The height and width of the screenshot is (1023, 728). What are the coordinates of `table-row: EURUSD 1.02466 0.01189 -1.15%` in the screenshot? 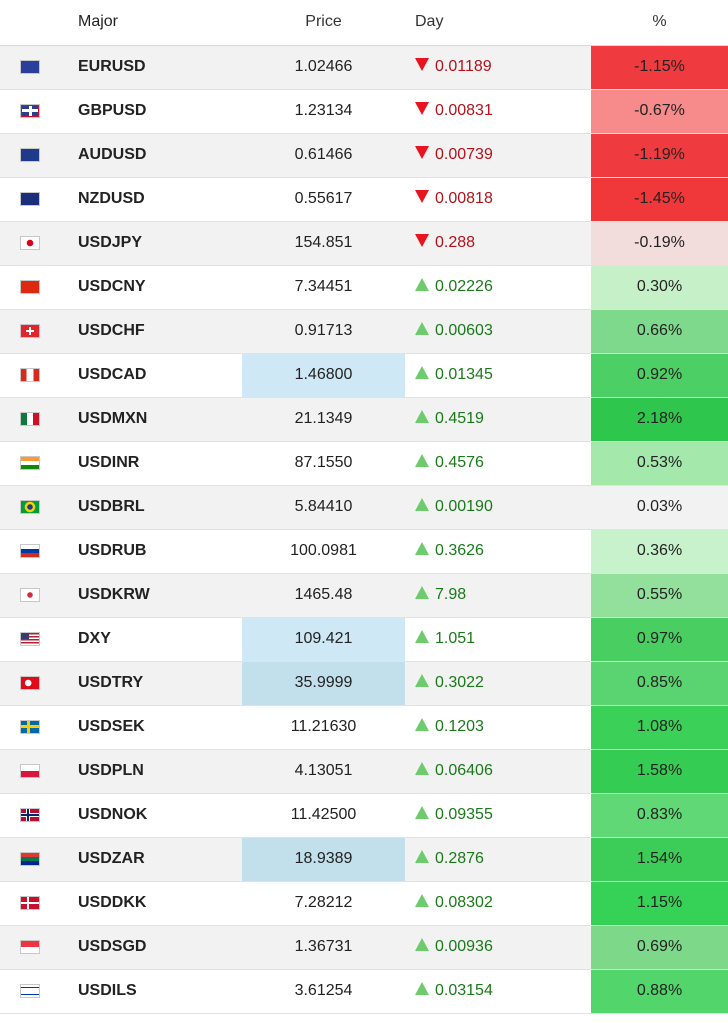 It's located at (364, 67).